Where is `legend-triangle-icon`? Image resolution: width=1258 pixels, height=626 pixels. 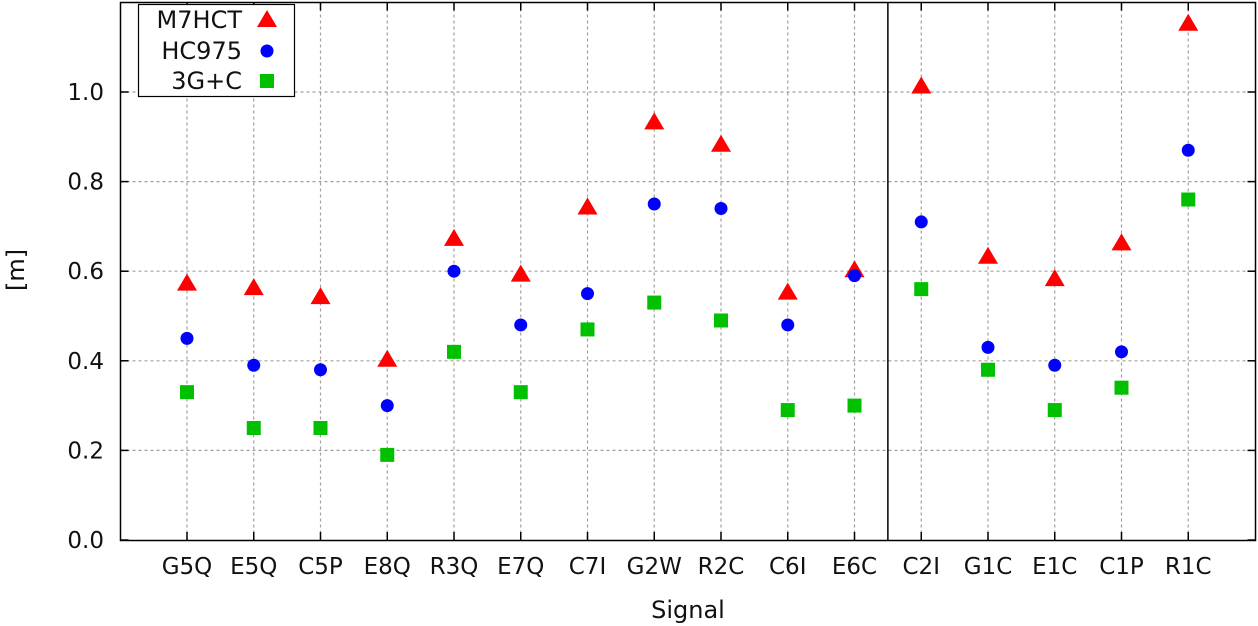 legend-triangle-icon is located at coordinates (267, 18).